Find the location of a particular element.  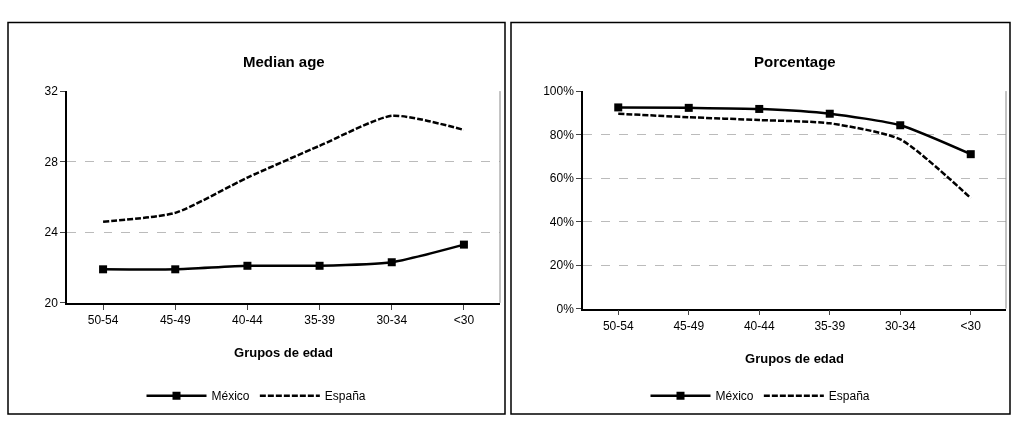

y-tick-label: 28 is located at coordinates (51, 161).